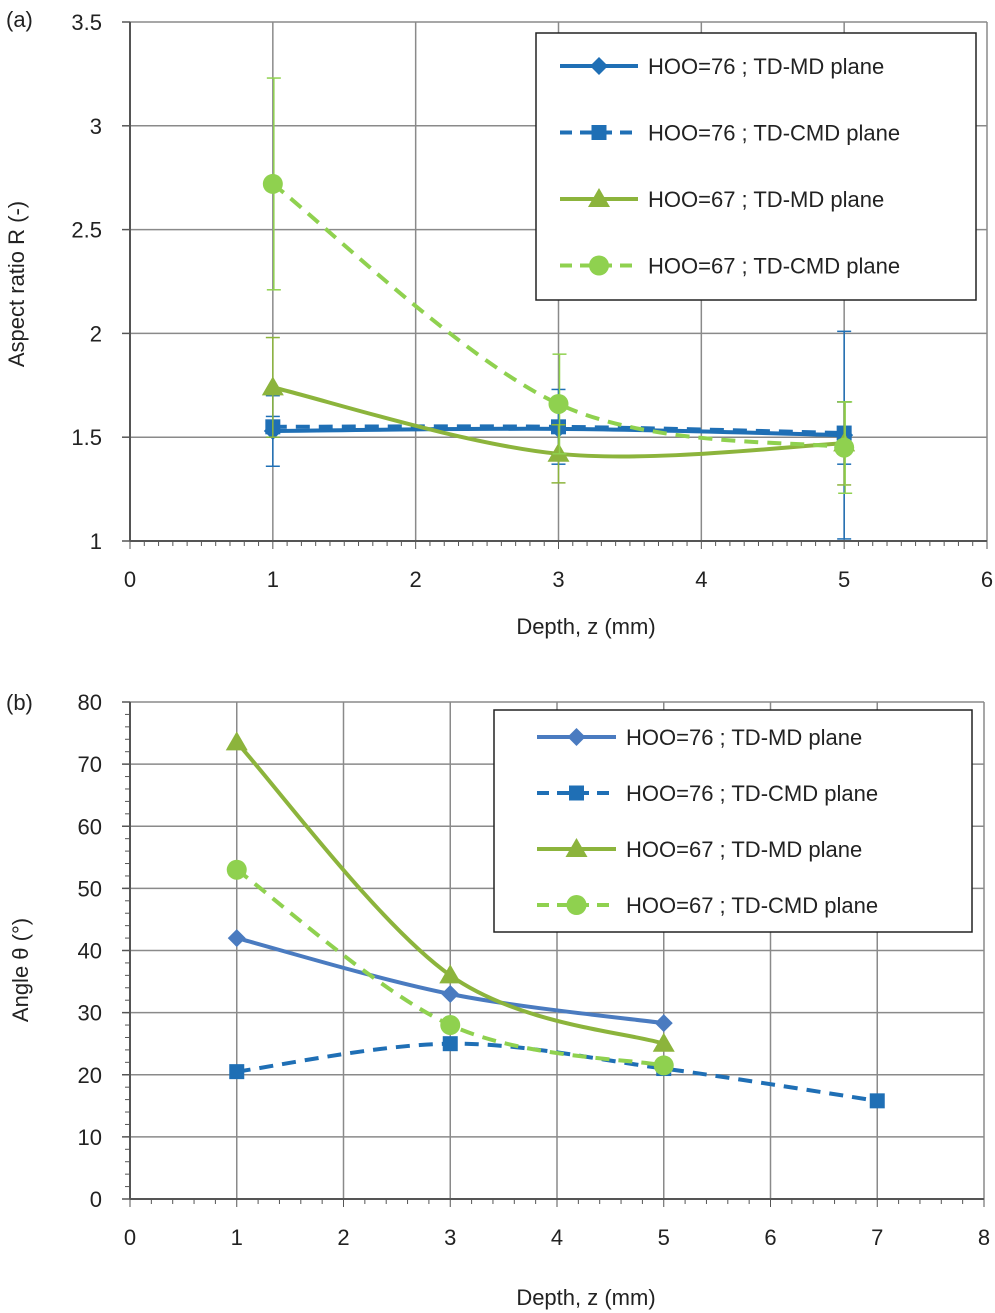  Describe the element at coordinates (752, 793) in the screenshot. I see `chart-b-legend-label: HOO=76 ; TD-CMD plane` at that location.